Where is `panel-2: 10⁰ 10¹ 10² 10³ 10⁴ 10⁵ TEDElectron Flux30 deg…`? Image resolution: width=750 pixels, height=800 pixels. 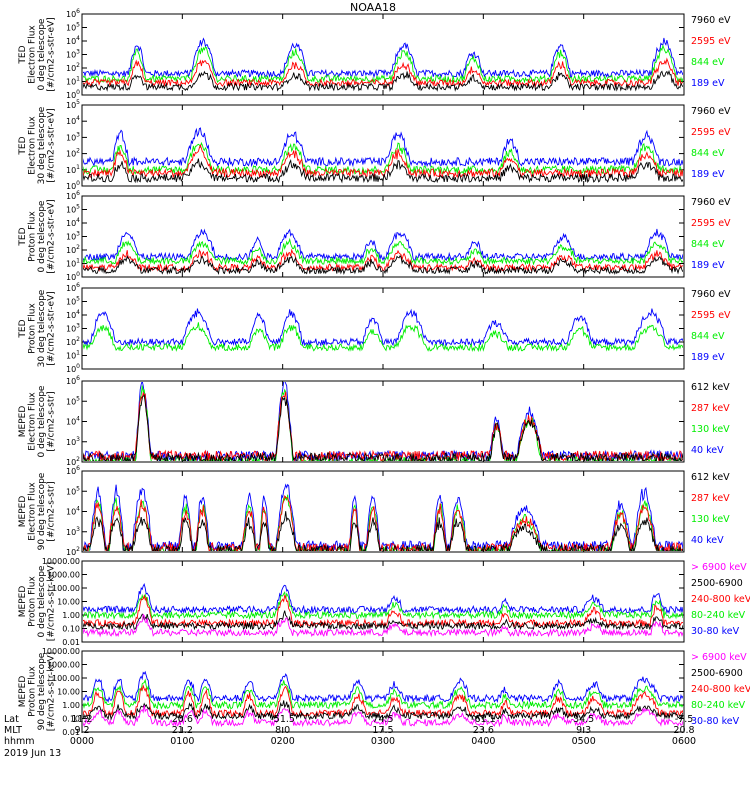
panel-2: 10⁰ 10¹ 10² 10³ 10⁴ 10⁵ TEDElectron Flux30 deg… is located at coordinates (374, 145).